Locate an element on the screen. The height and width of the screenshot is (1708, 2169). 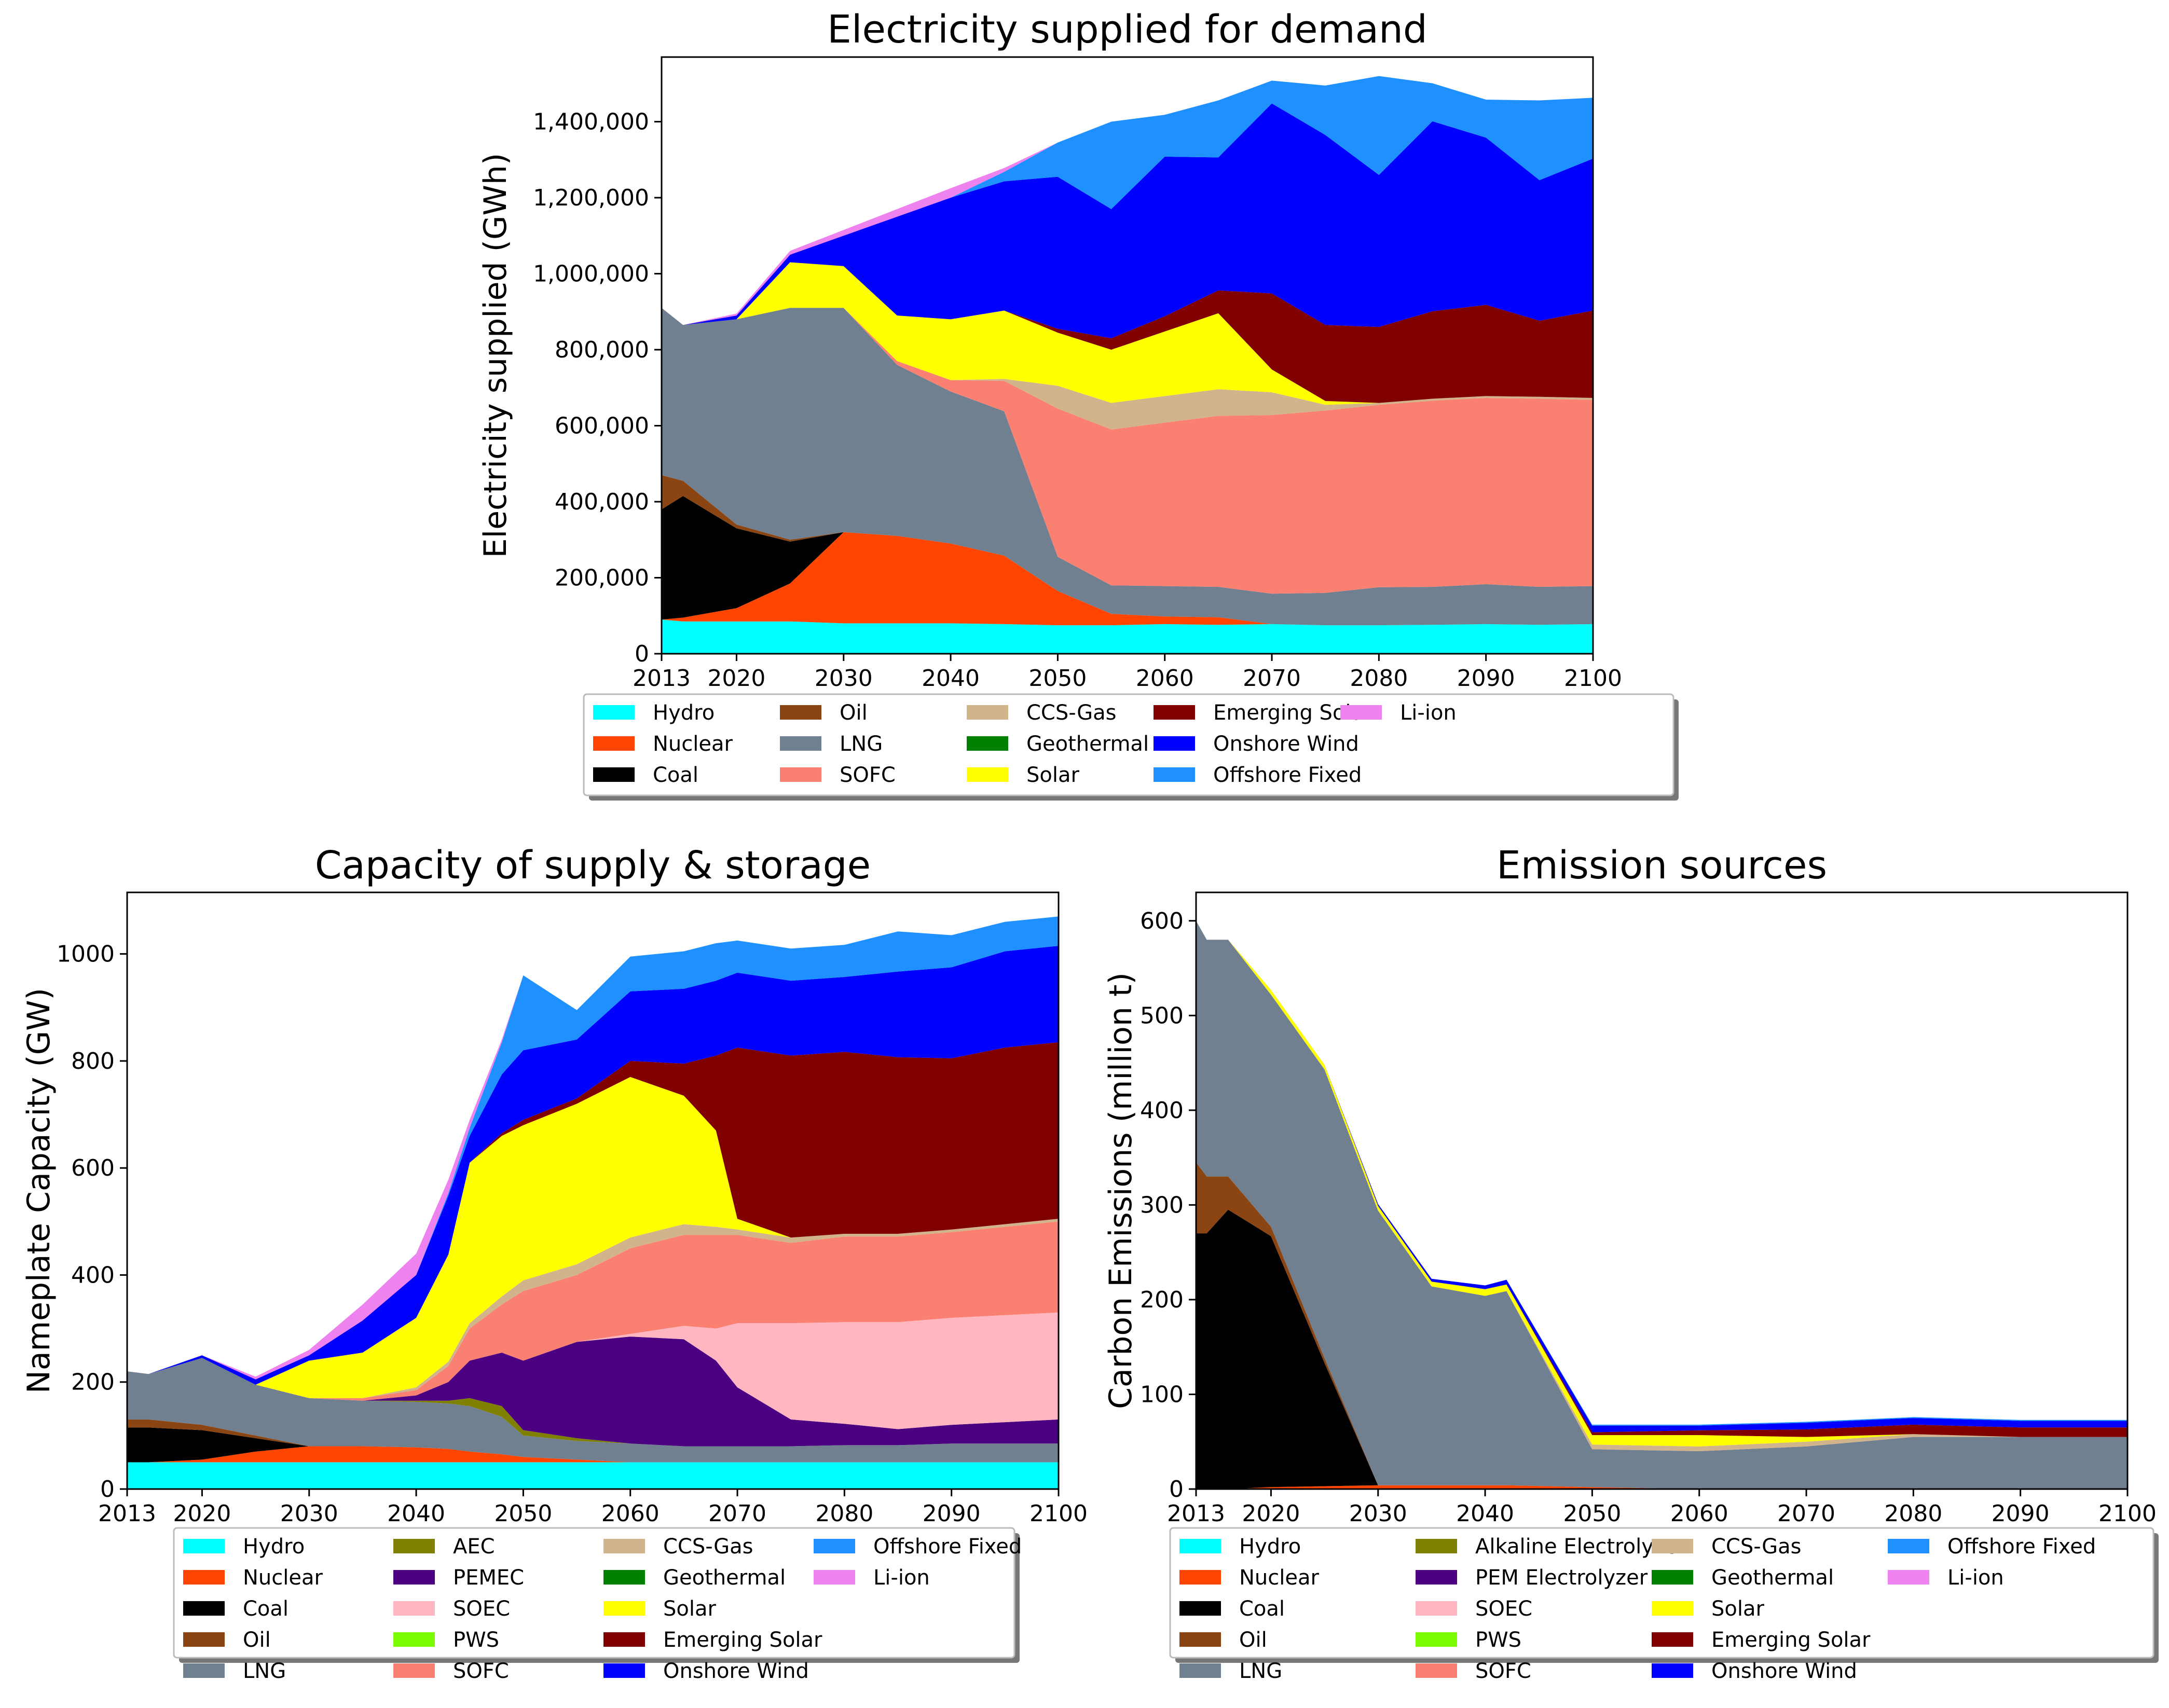
stacked-areas is located at coordinates (593, 1202).